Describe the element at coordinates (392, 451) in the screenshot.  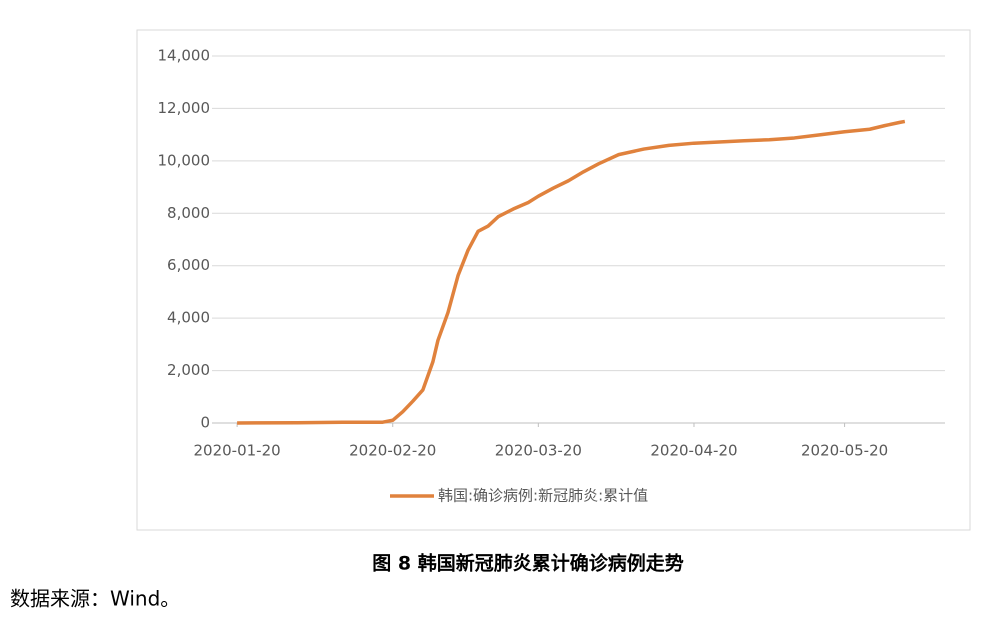
I see `x-tick-label: 2020-02-20` at that location.